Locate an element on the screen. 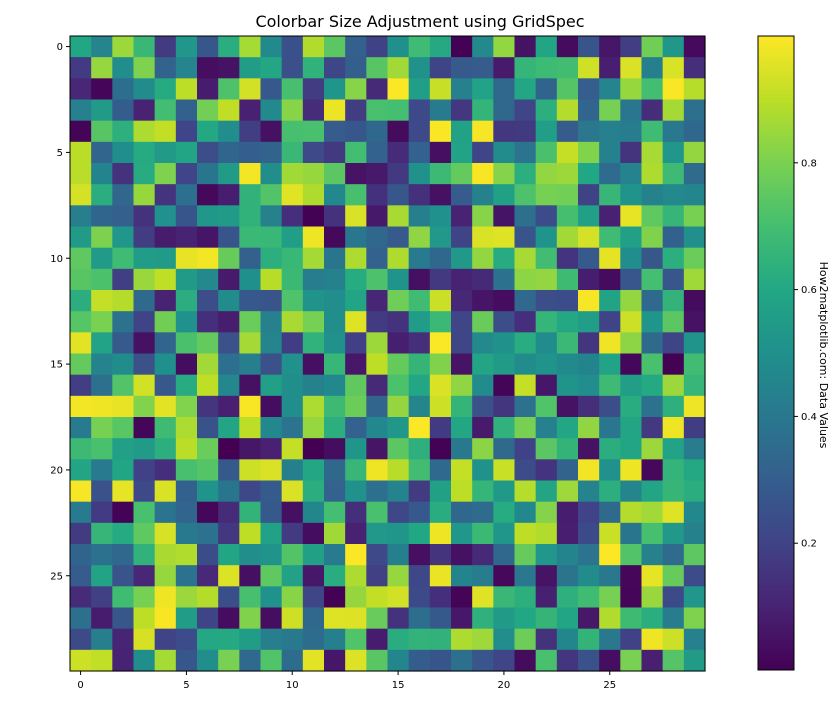  y-tick-label: 10 is located at coordinates (56, 259).